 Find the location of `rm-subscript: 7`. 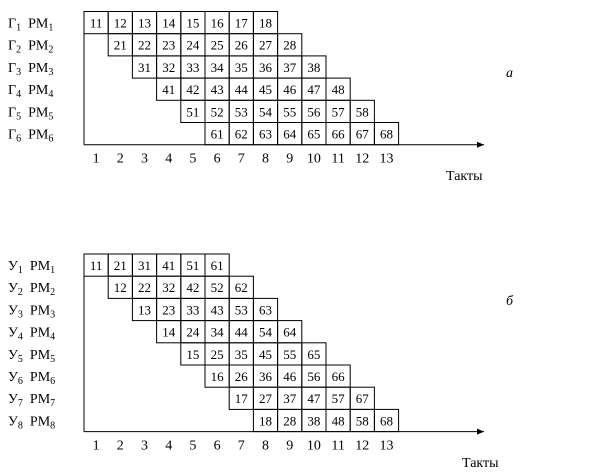

rm-subscript: 7 is located at coordinates (52, 403).